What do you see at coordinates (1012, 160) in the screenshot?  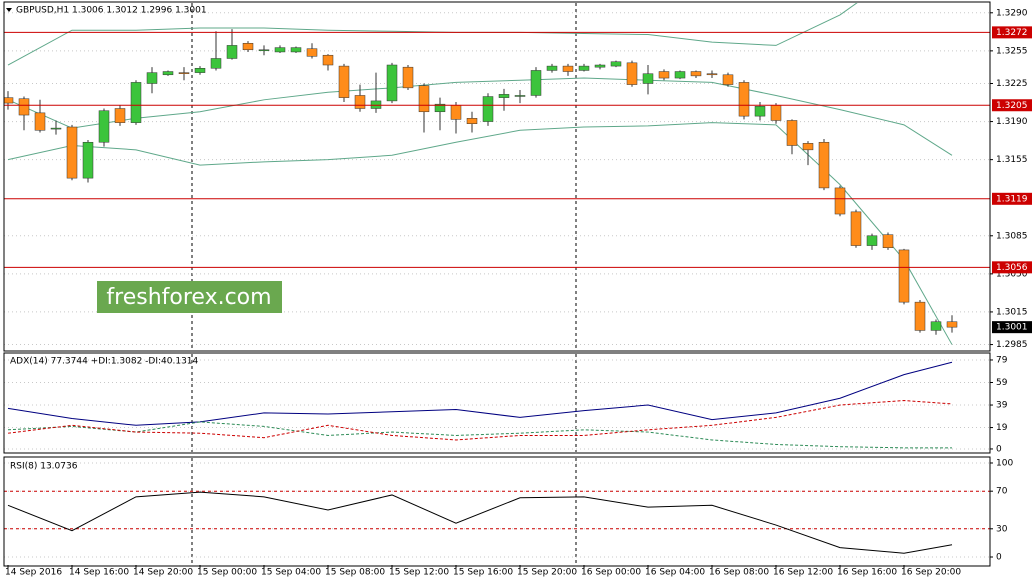 I see `y-tick-label: 1.3155` at bounding box center [1012, 160].